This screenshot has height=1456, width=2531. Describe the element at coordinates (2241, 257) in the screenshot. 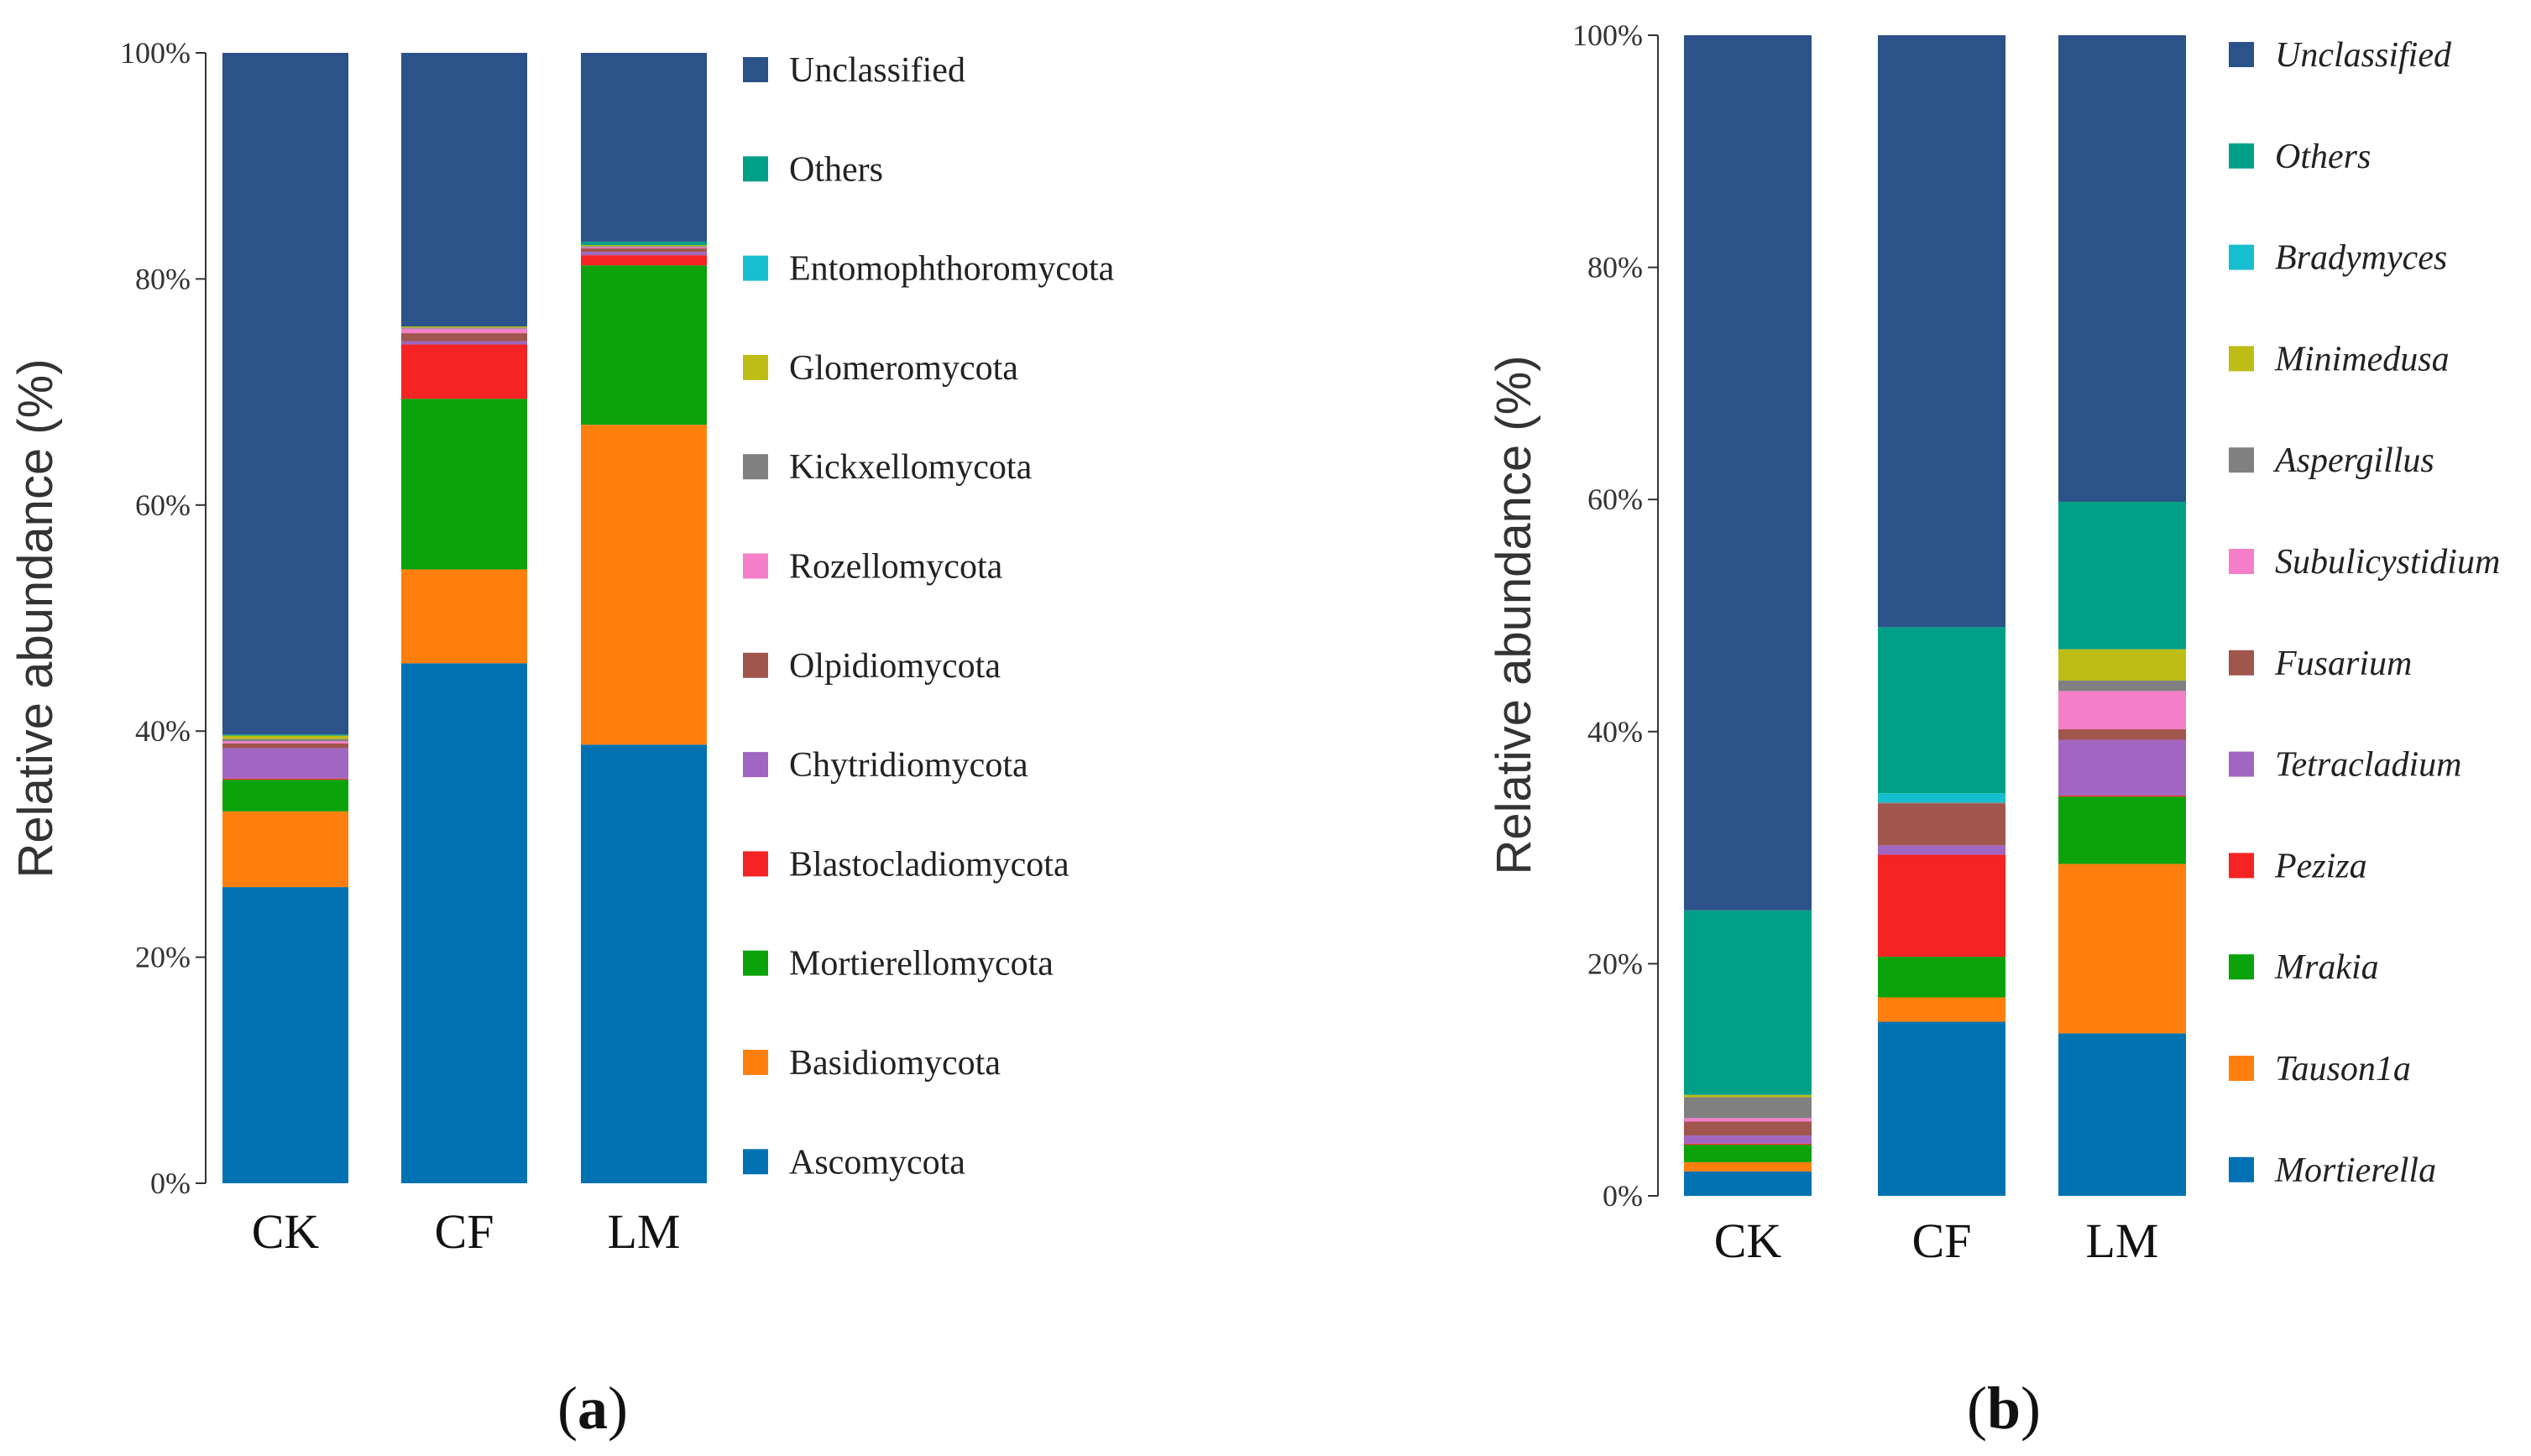

I see `legend-swatch-bradymyces` at that location.